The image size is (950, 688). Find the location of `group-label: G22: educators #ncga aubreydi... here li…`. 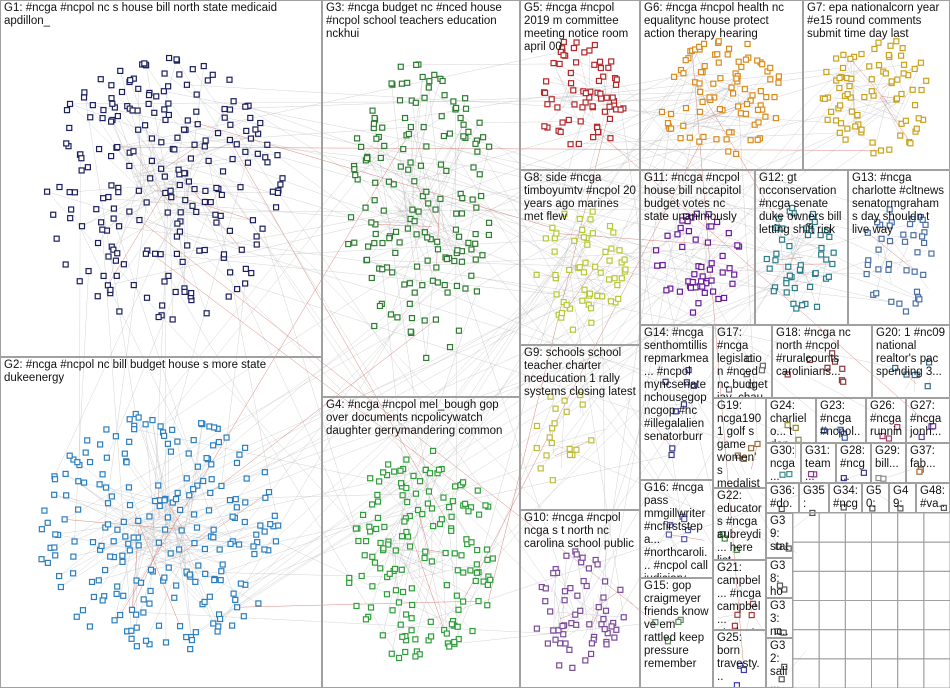

group-label: G22: educators #ncga aubreydi... here li… is located at coordinates (739, 524).